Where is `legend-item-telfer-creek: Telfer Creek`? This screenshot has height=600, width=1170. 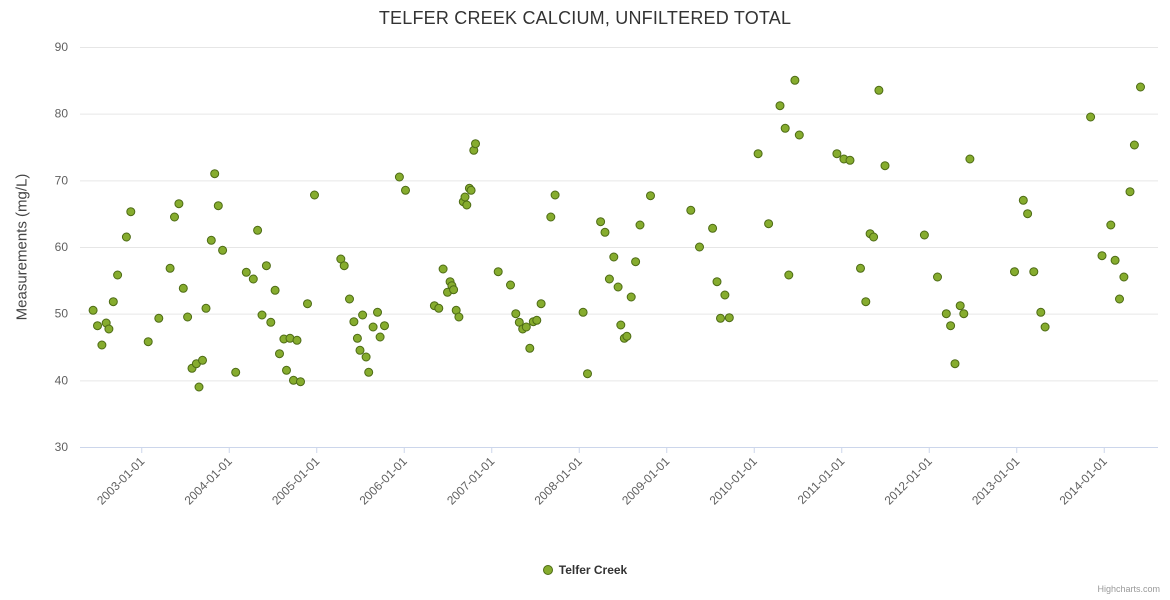 legend-item-telfer-creek: Telfer Creek is located at coordinates (585, 570).